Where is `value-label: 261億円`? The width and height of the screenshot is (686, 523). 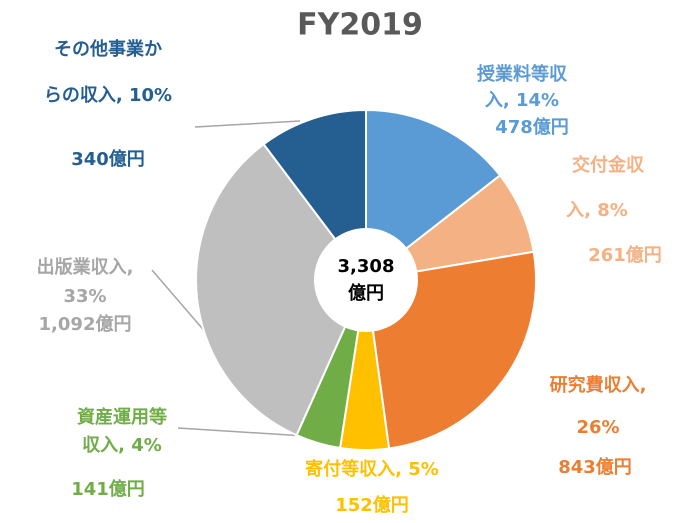
value-label: 261億円 is located at coordinates (625, 255).